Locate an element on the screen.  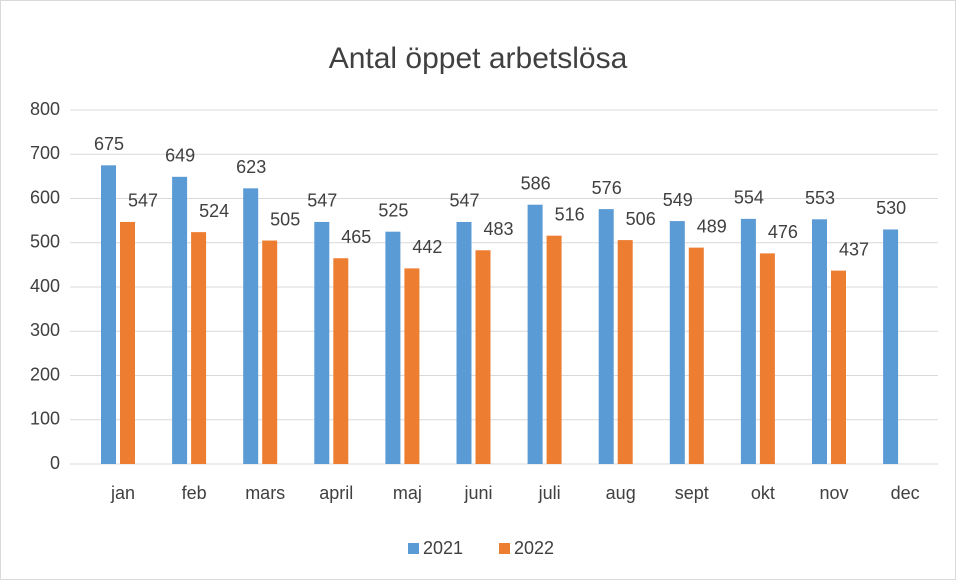
y-tick-label: 400 is located at coordinates (45, 286).